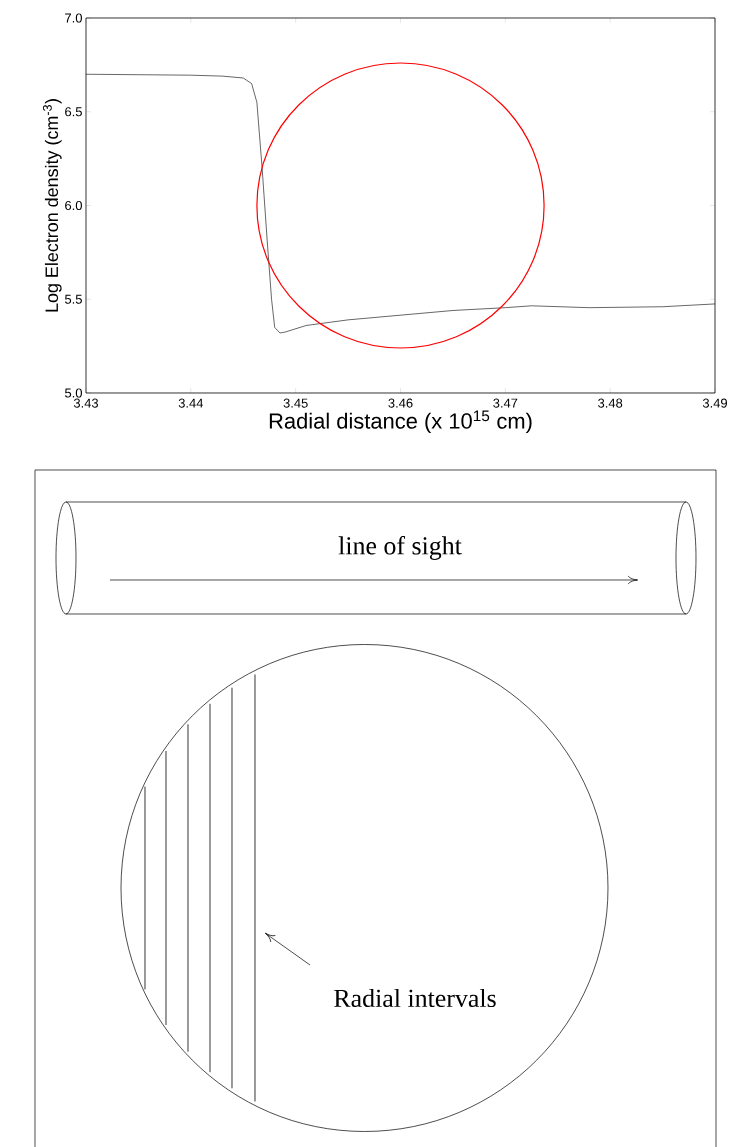 The height and width of the screenshot is (1147, 735). What do you see at coordinates (610, 403) in the screenshot?
I see `x-tick-label: 3.48` at bounding box center [610, 403].